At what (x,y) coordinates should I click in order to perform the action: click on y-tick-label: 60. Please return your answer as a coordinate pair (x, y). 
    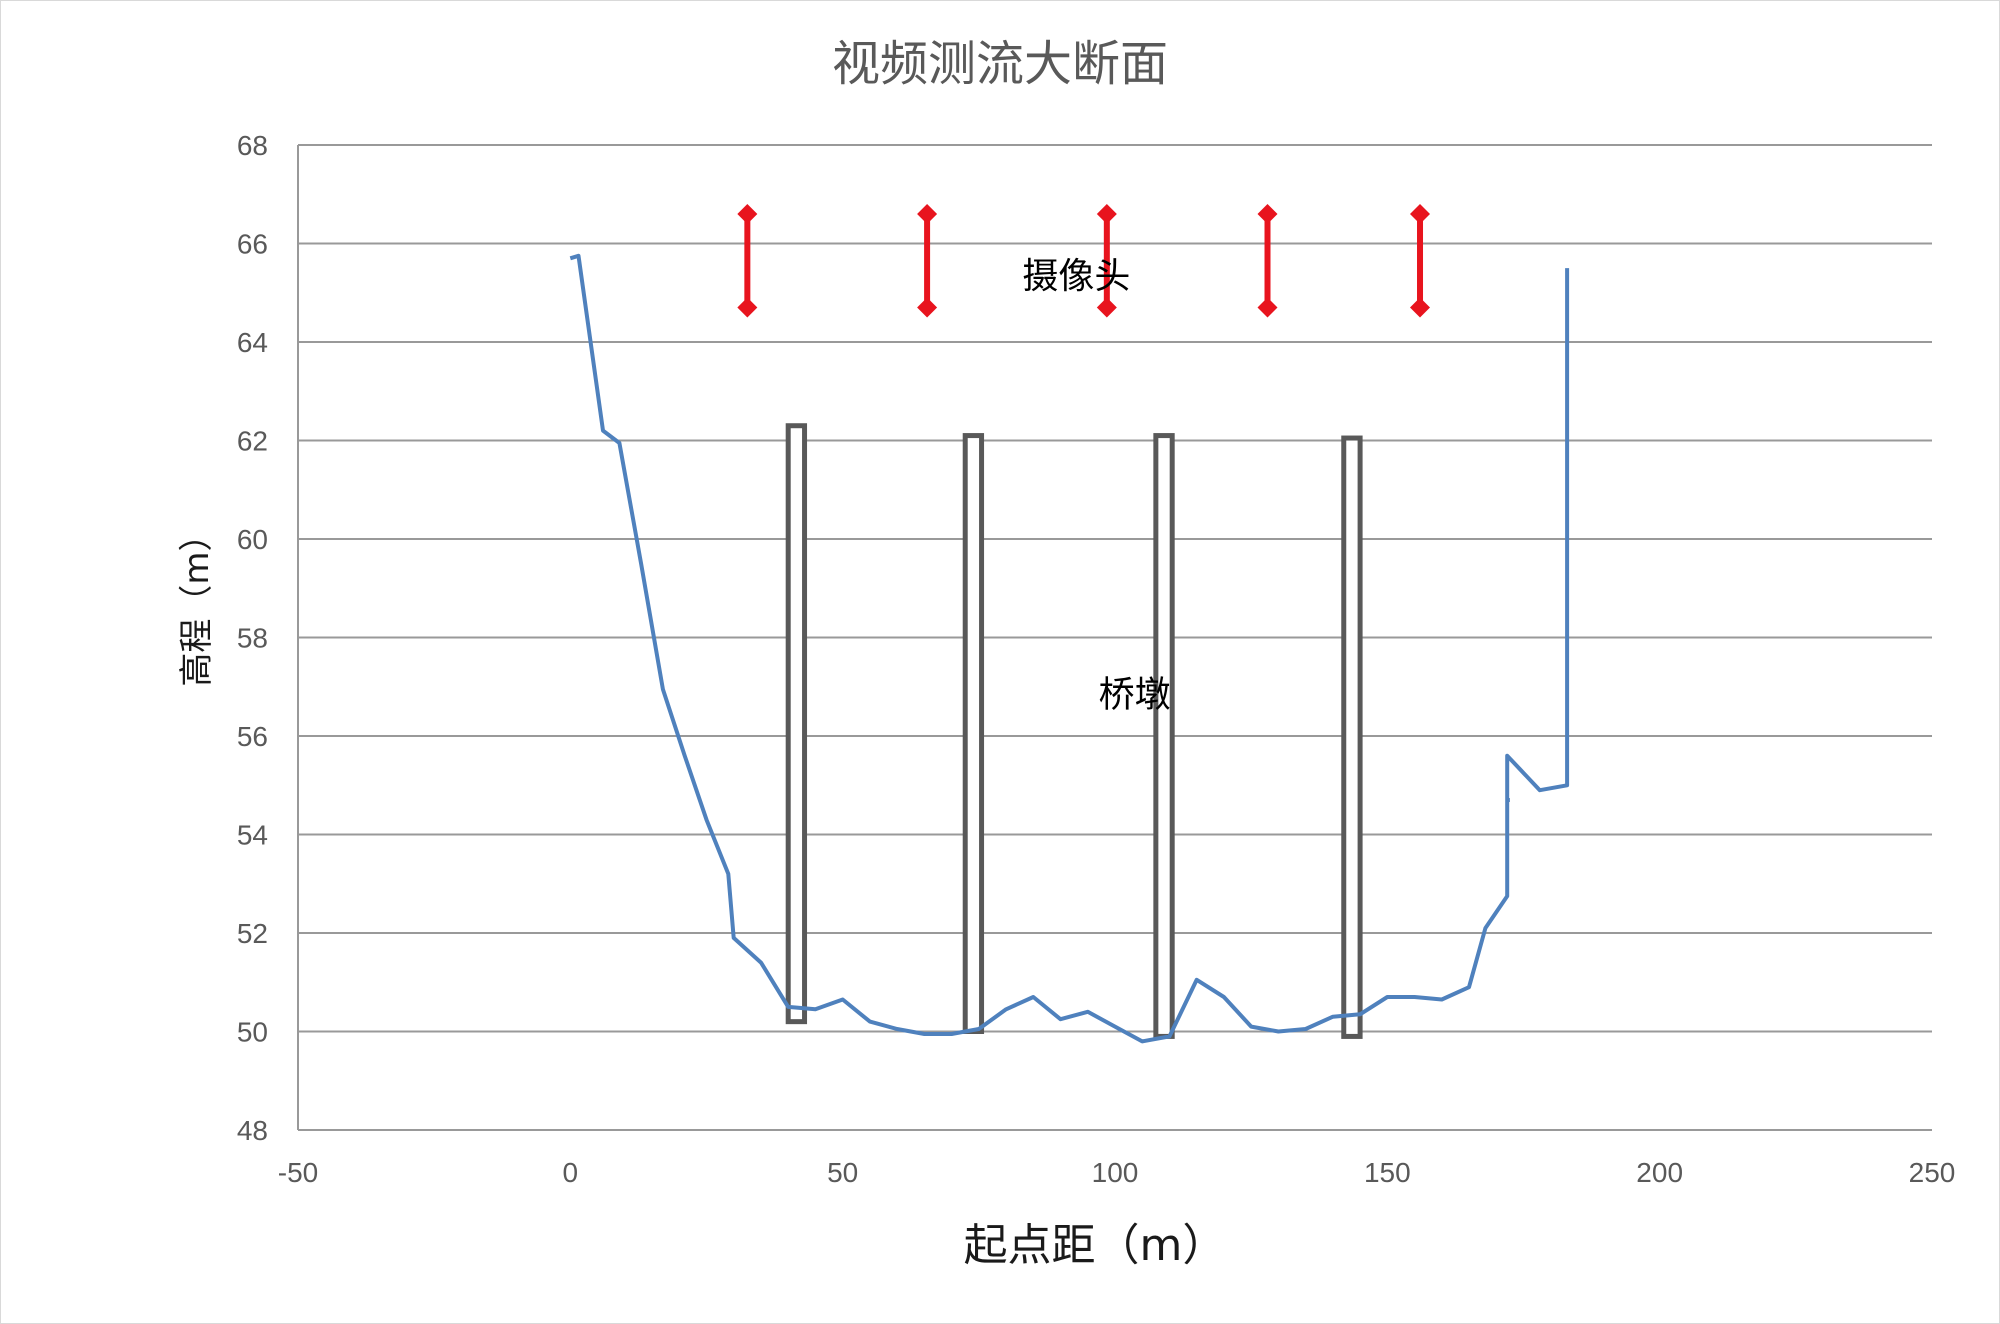
    Looking at the image, I should click on (252, 539).